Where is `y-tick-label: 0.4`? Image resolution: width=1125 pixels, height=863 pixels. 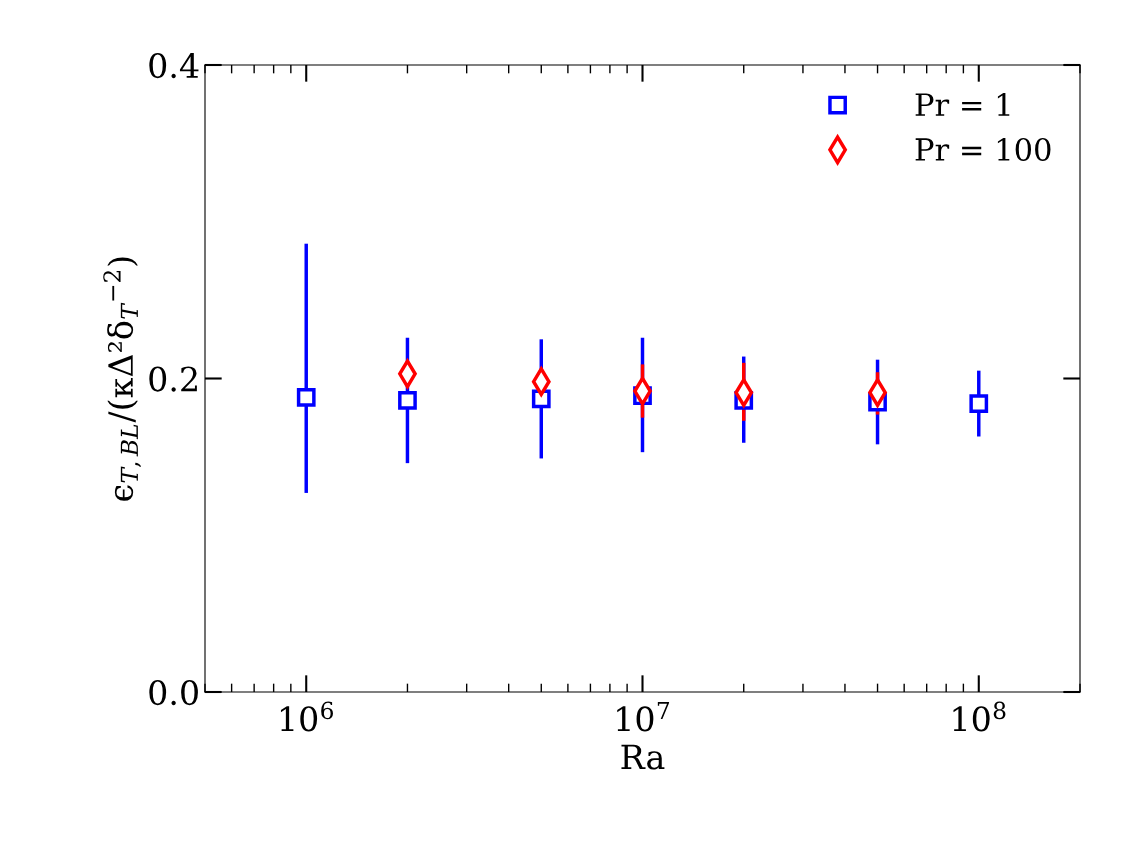
y-tick-label: 0.4 is located at coordinates (174, 65).